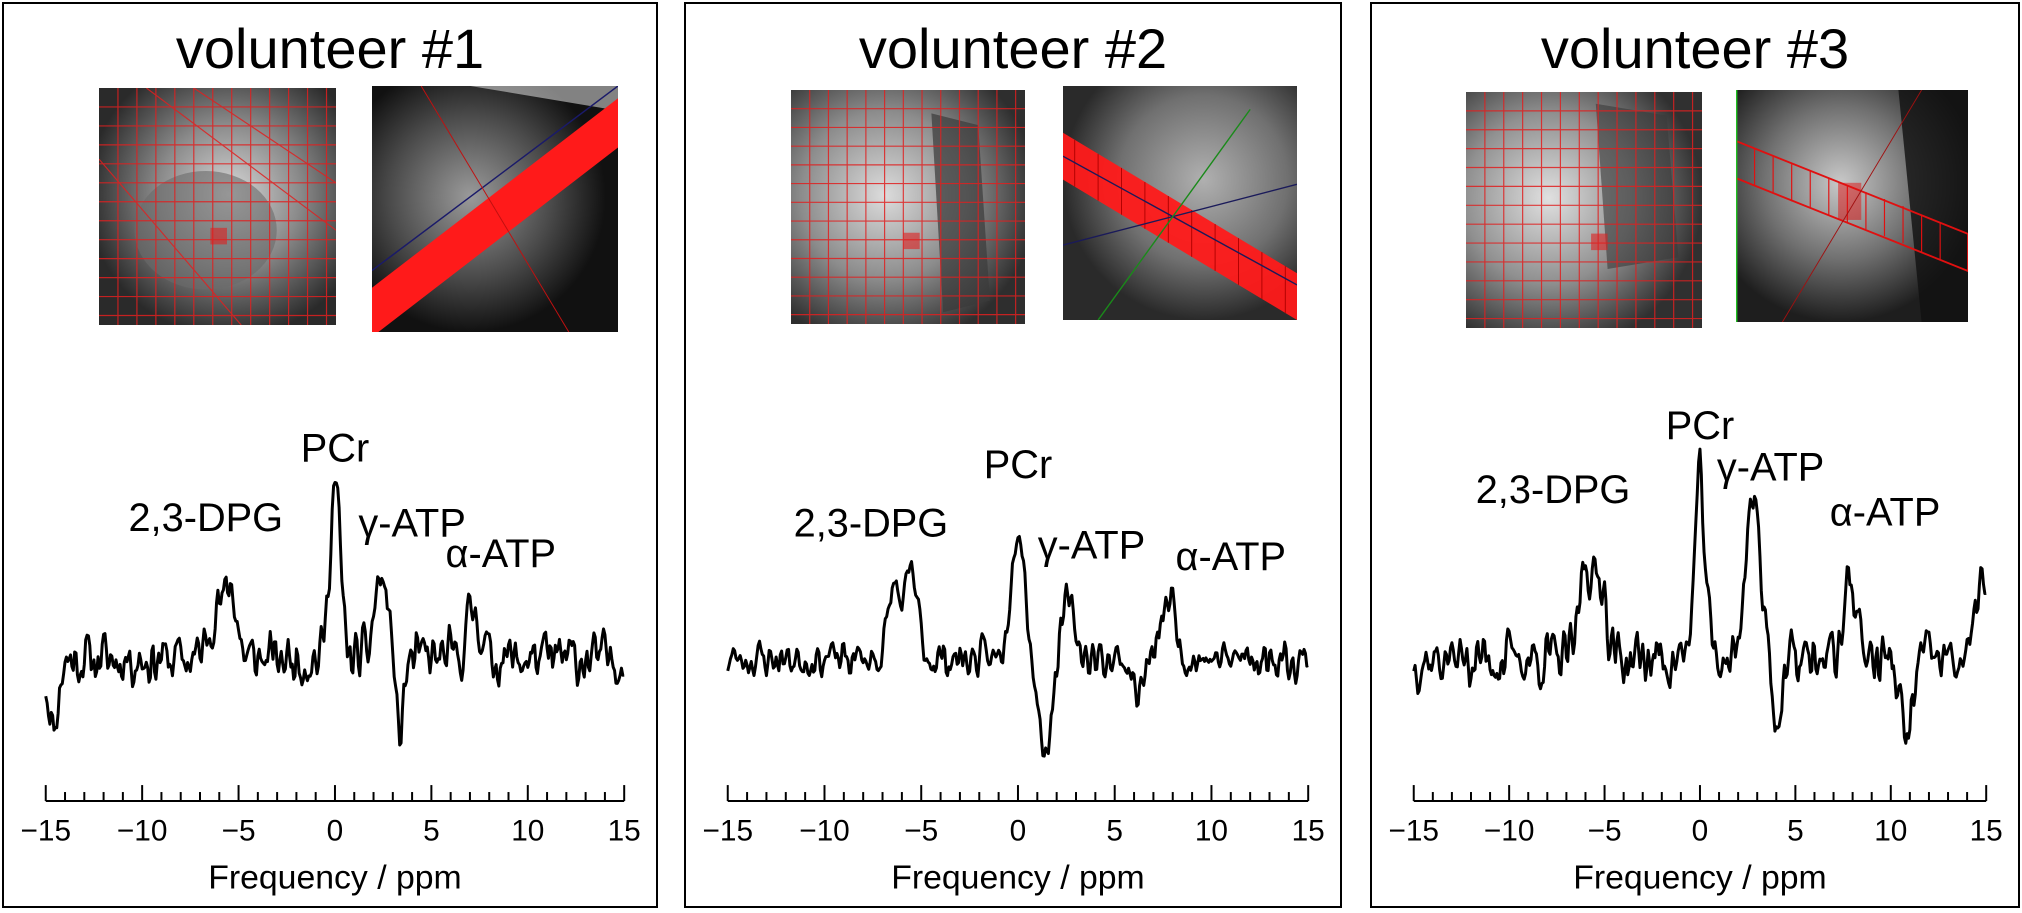  What do you see at coordinates (1695, 48) in the screenshot?
I see `panel-title: volunteer #3` at bounding box center [1695, 48].